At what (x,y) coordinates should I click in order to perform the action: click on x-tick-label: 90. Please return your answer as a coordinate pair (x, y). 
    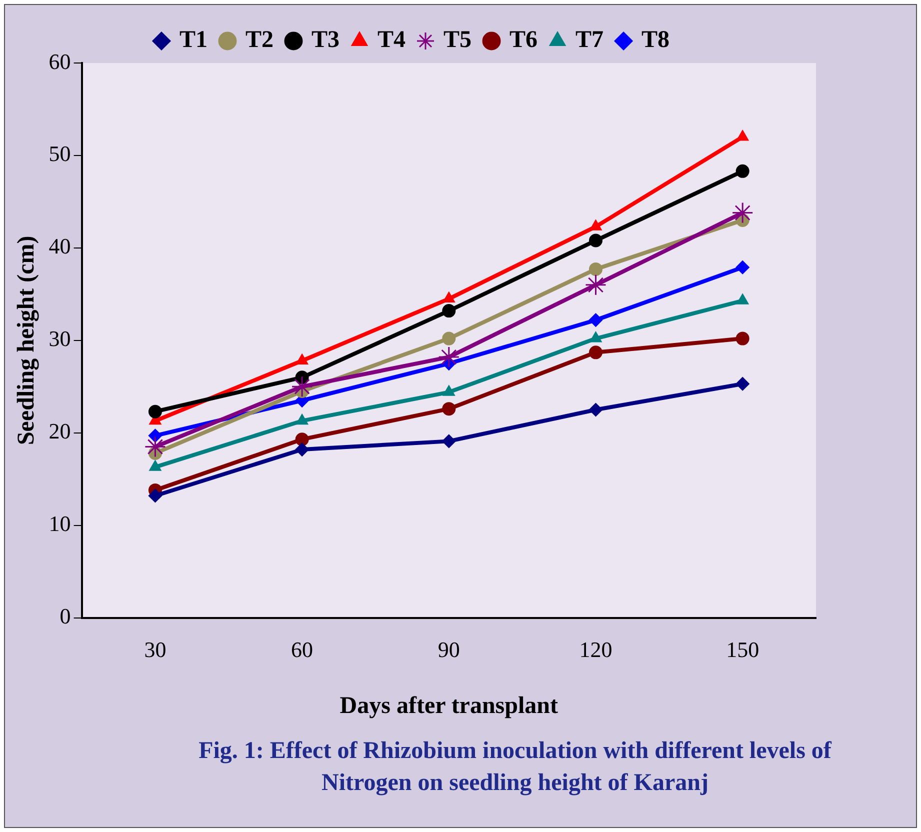
    Looking at the image, I should click on (449, 649).